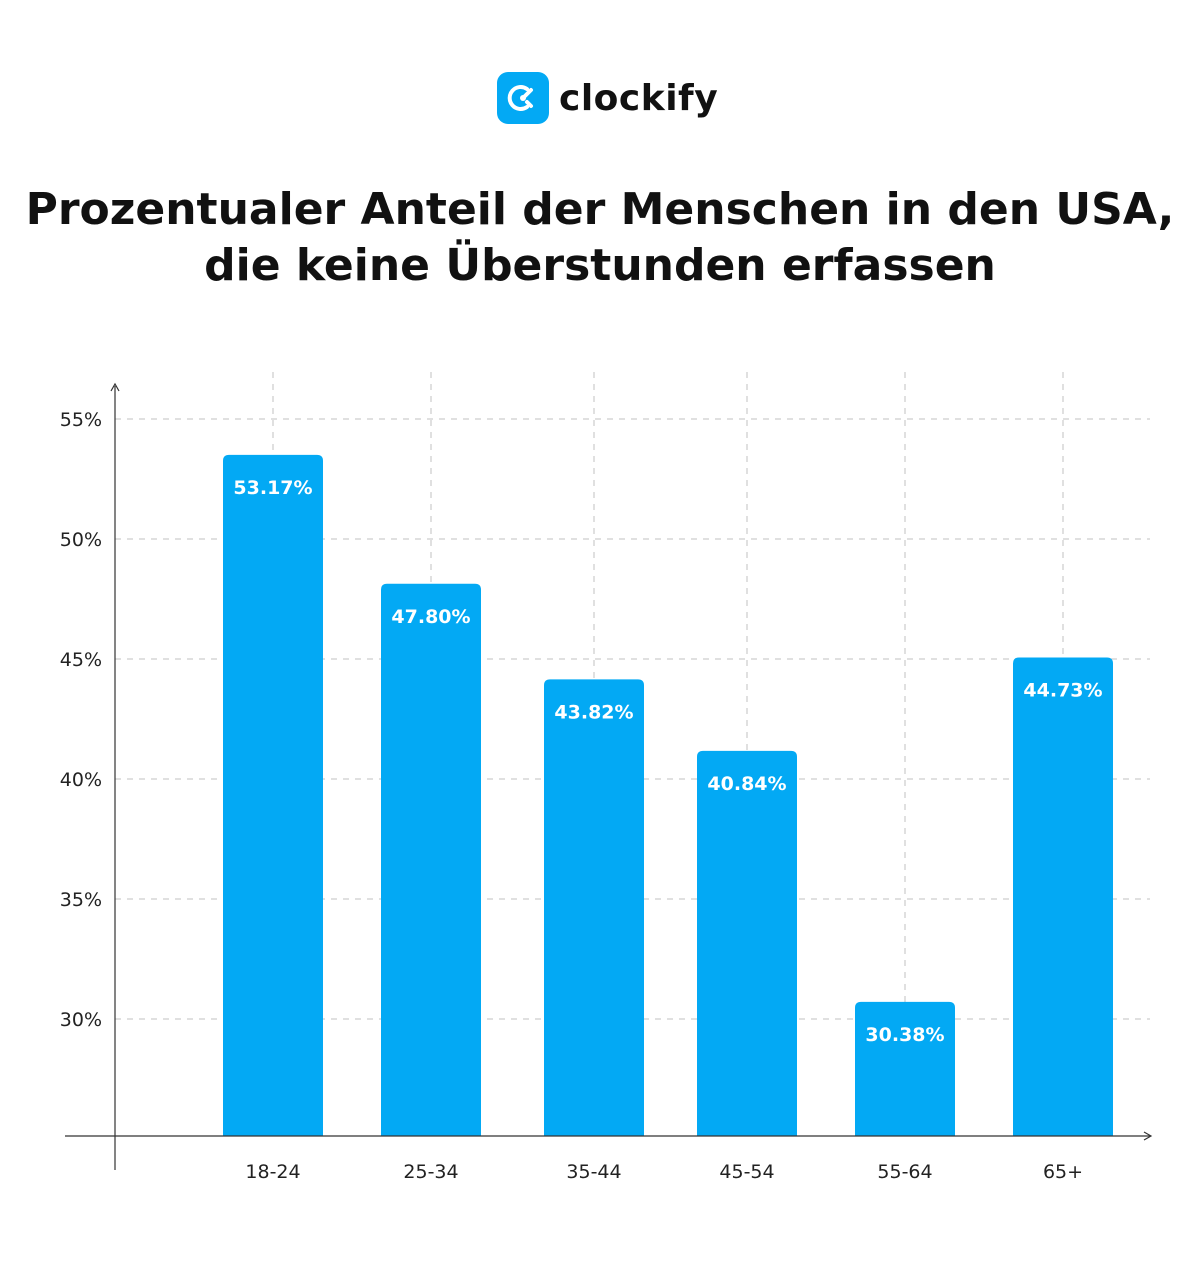 The width and height of the screenshot is (1200, 1282). I want to click on x-tick-label: 65+, so click(1063, 1172).